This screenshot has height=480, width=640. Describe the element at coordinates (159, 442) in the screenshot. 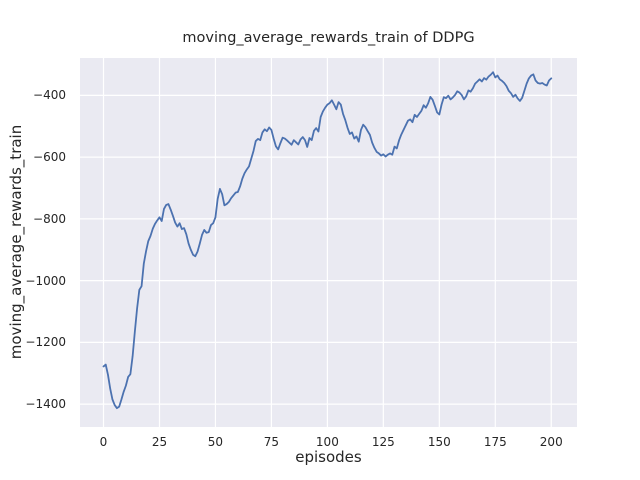

I see `x-tick-label: 25` at that location.